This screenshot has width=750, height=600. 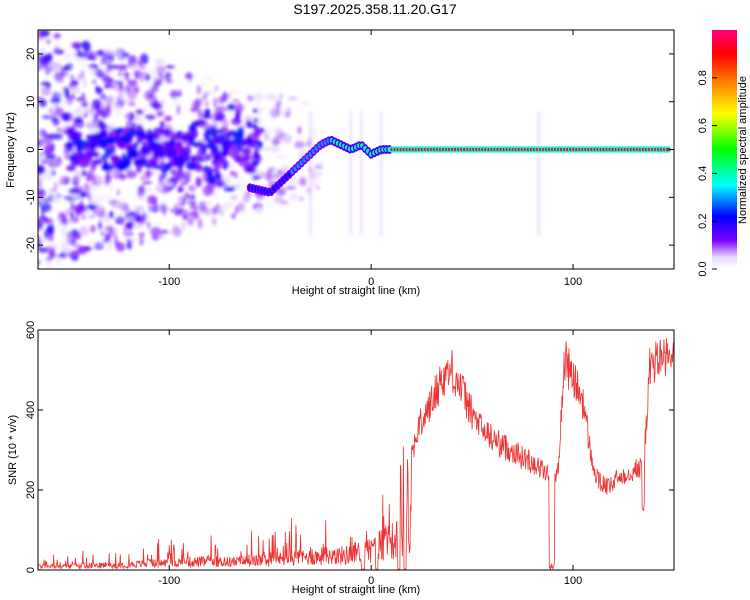 What do you see at coordinates (703, 173) in the screenshot?
I see `colorbar-tick-label: 0.4` at bounding box center [703, 173].